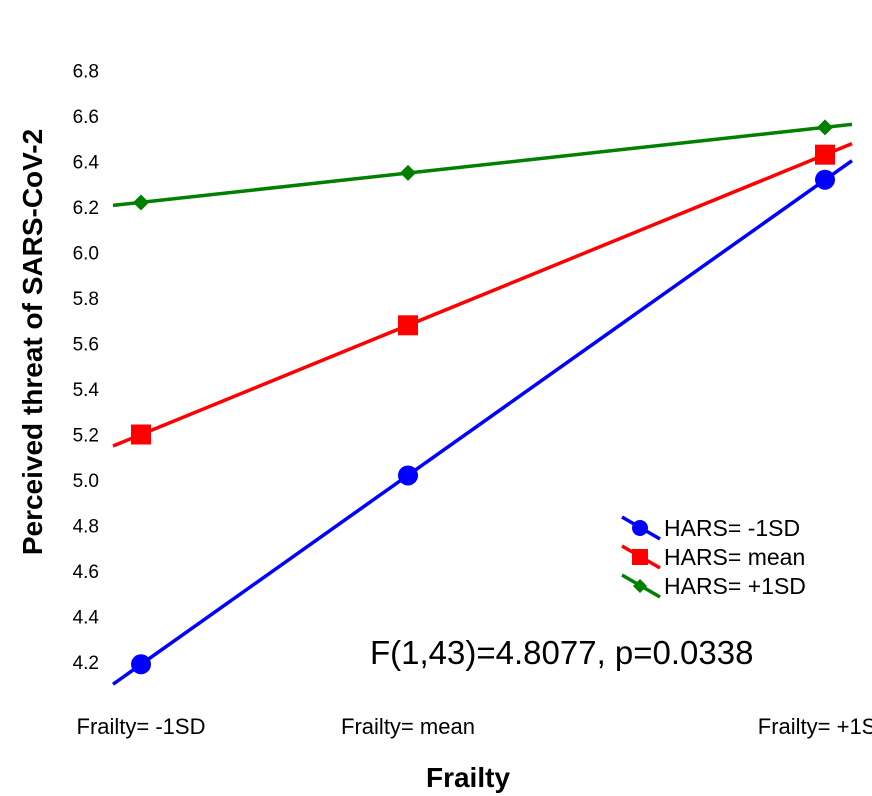 The height and width of the screenshot is (796, 872). I want to click on y-tick-label: 5.4, so click(86, 390).